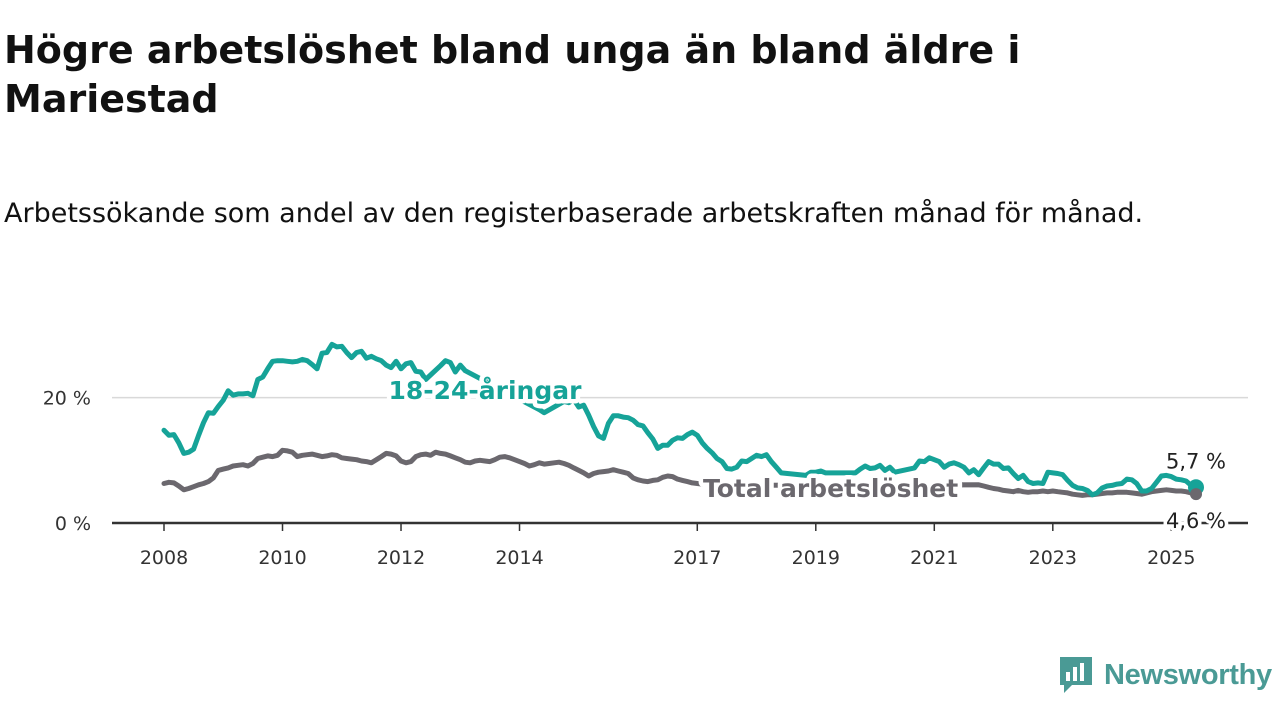 This screenshot has width=1280, height=720. Describe the element at coordinates (1196, 521) in the screenshot. I see `end-value-label: 4,6 %` at that location.